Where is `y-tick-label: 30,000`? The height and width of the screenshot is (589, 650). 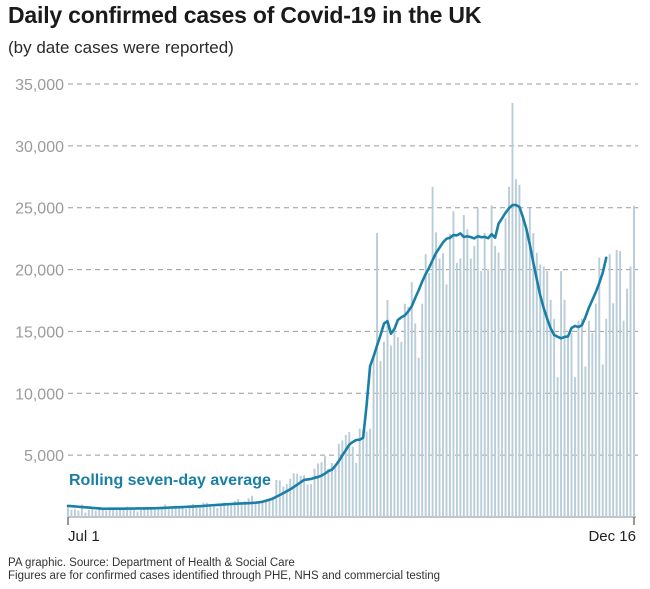
y-tick-label: 30,000 is located at coordinates (39, 147).